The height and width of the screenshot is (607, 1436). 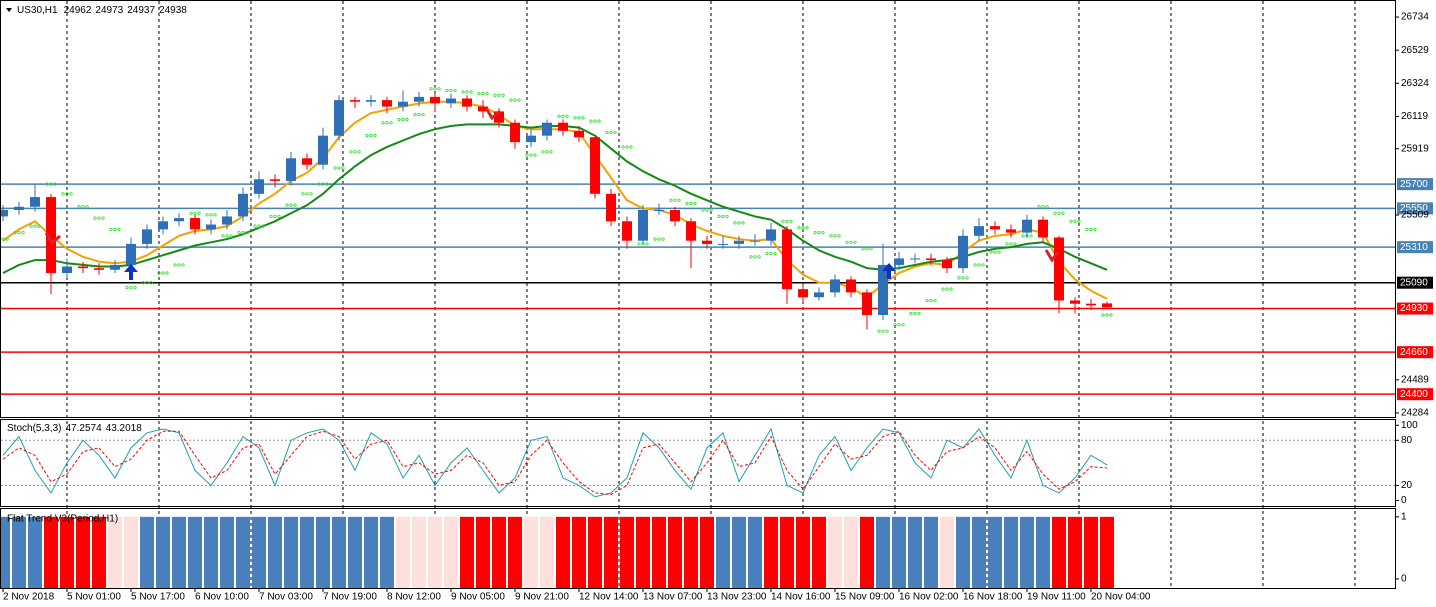 What do you see at coordinates (1409, 425) in the screenshot?
I see `y-tick-label: 100` at bounding box center [1409, 425].